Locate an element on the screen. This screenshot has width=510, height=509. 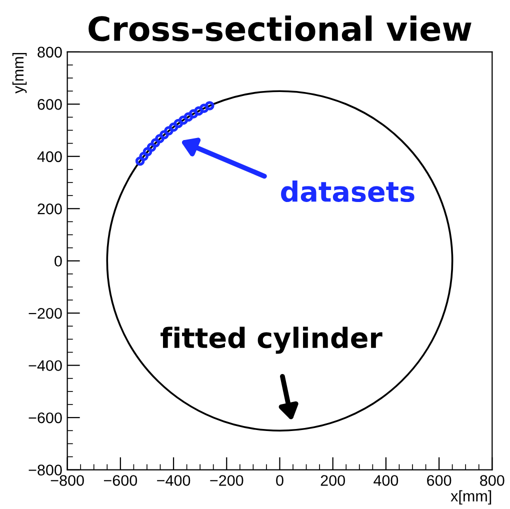
y-axis-title: y[mm] is located at coordinates (19, 73).